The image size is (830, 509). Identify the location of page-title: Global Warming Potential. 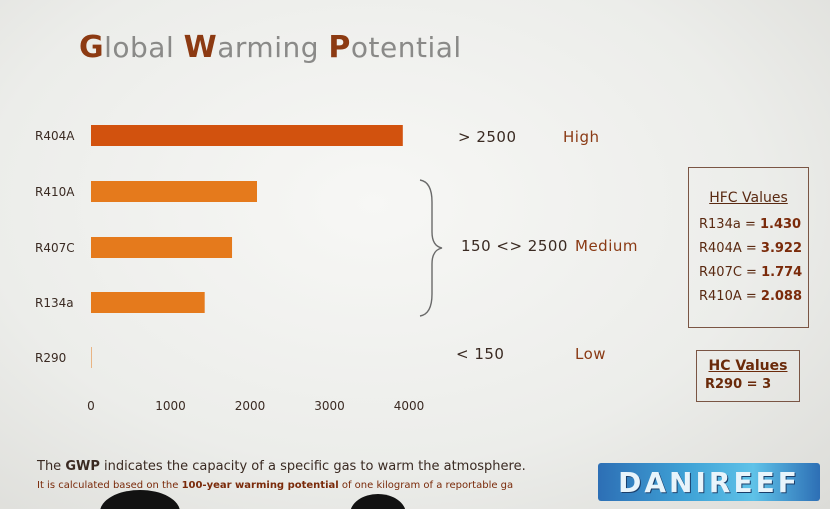
(270, 47).